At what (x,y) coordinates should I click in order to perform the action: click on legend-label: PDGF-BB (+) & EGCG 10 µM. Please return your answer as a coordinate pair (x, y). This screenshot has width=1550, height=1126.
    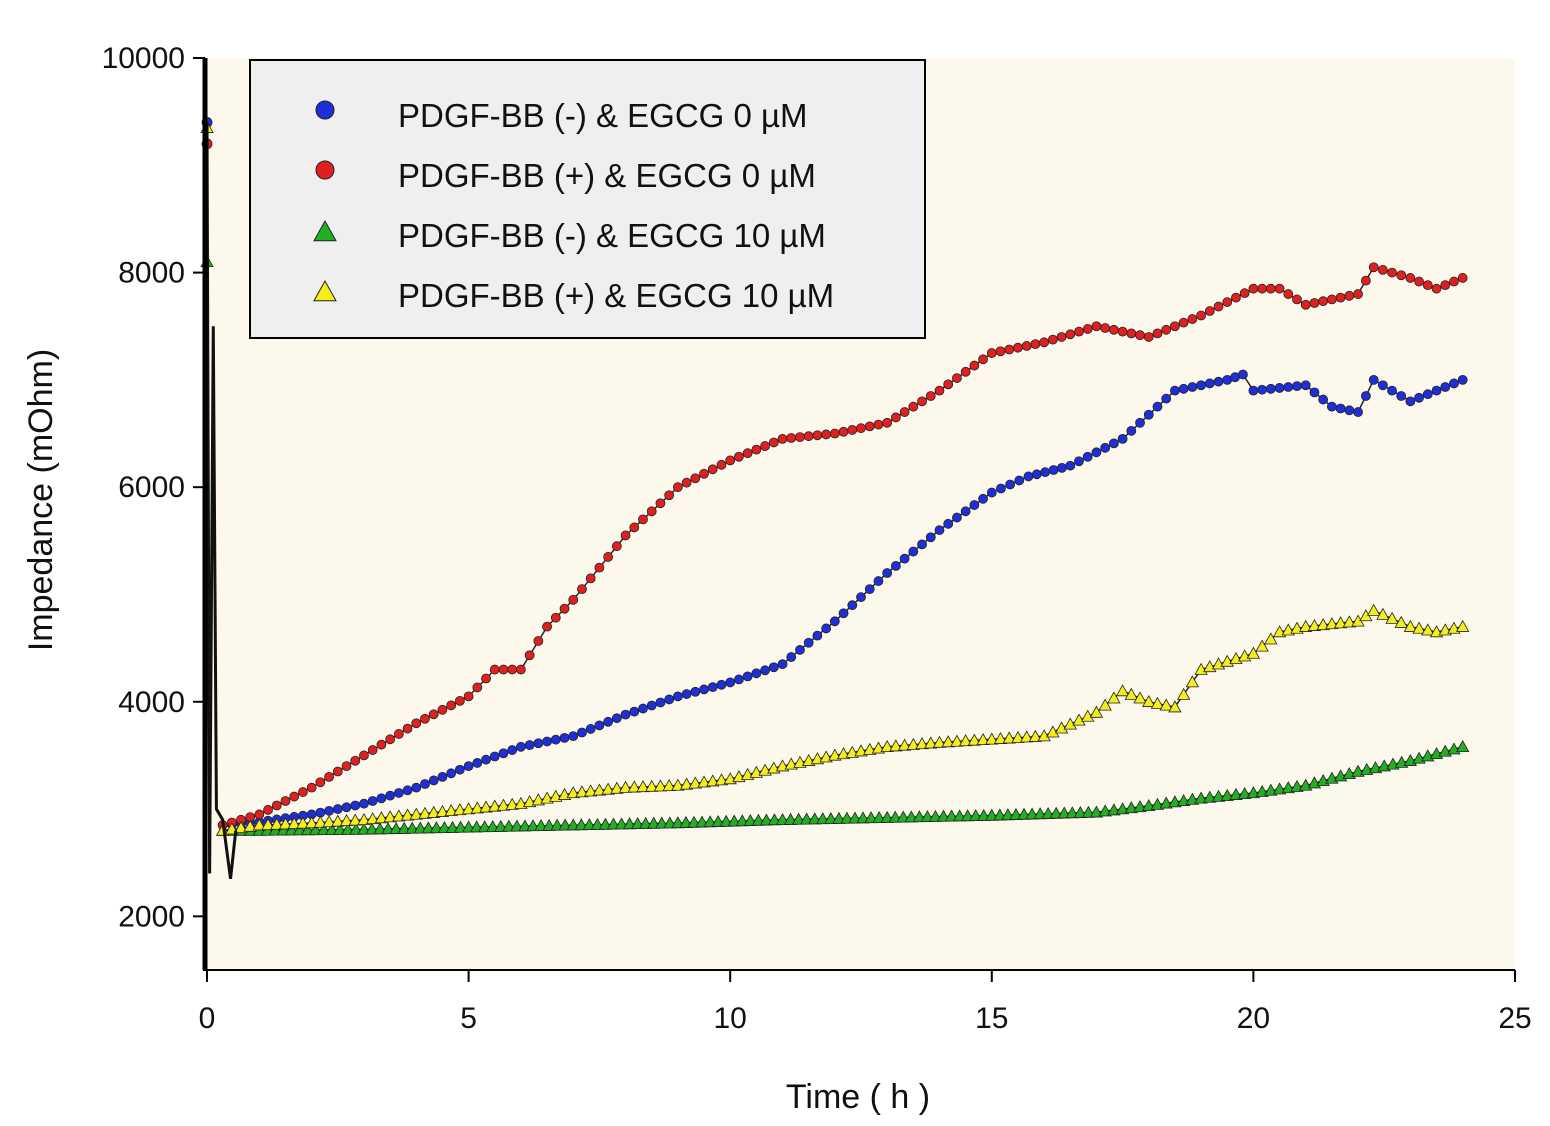
    Looking at the image, I should click on (616, 295).